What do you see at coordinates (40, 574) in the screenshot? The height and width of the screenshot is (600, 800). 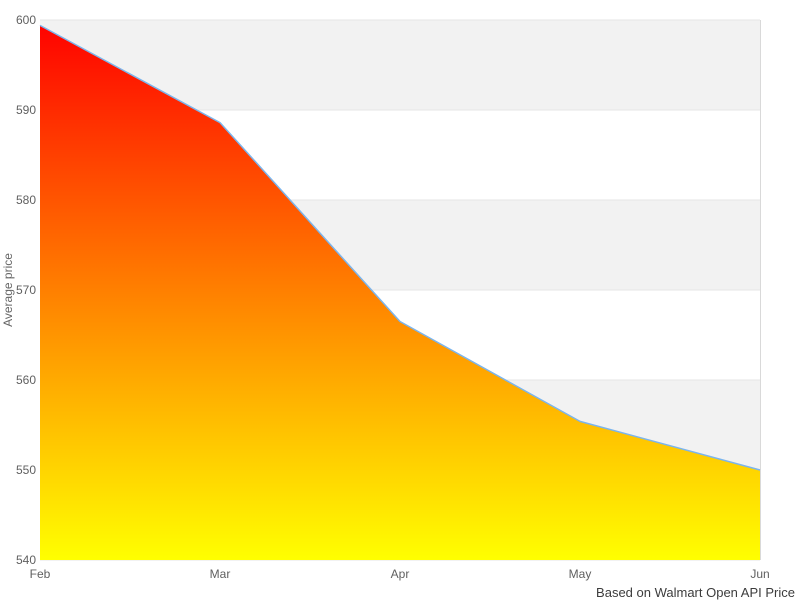 I see `x-tick-label: Feb` at bounding box center [40, 574].